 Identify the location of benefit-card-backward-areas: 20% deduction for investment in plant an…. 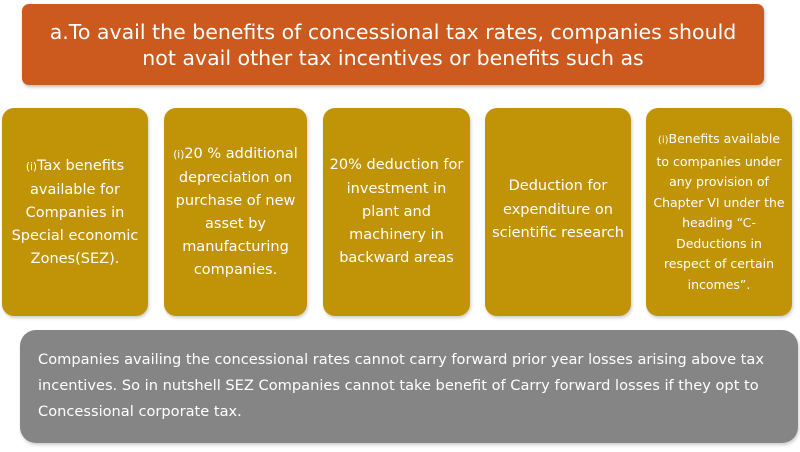
(396, 212).